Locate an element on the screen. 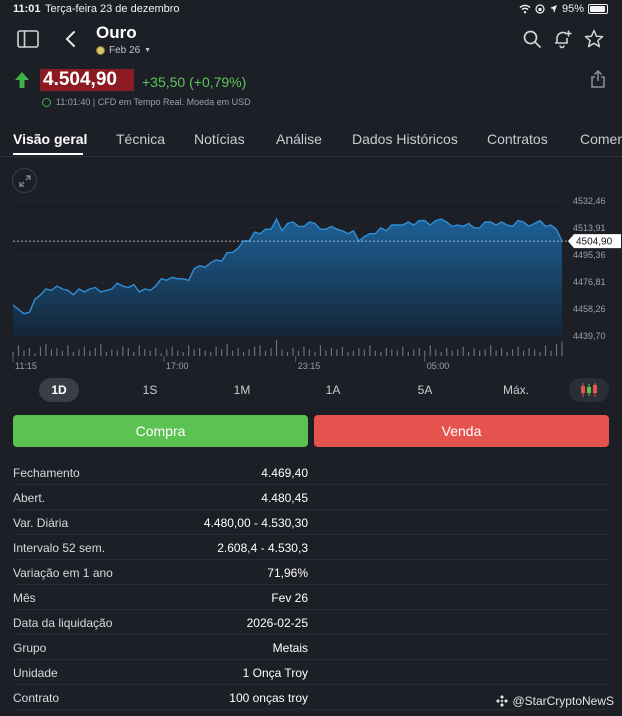 Image resolution: width=622 pixels, height=716 pixels. stats-value: 4.480,00 - 4.530,30 is located at coordinates (255, 523).